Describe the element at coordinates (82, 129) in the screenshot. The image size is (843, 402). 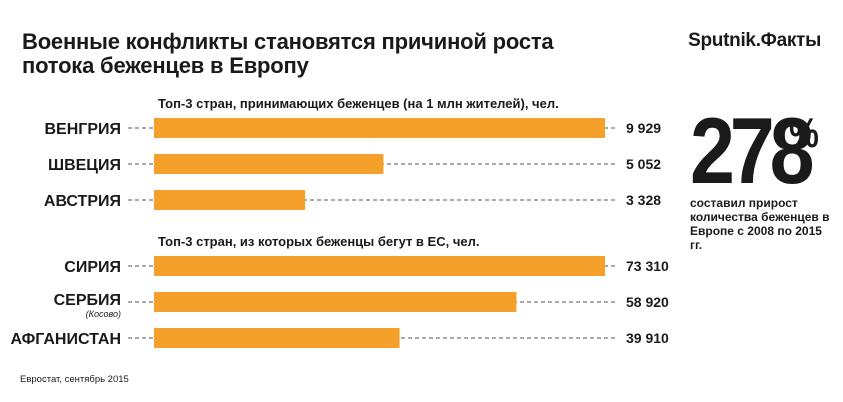
I see `category-label: ВЕНГРИЯ` at that location.